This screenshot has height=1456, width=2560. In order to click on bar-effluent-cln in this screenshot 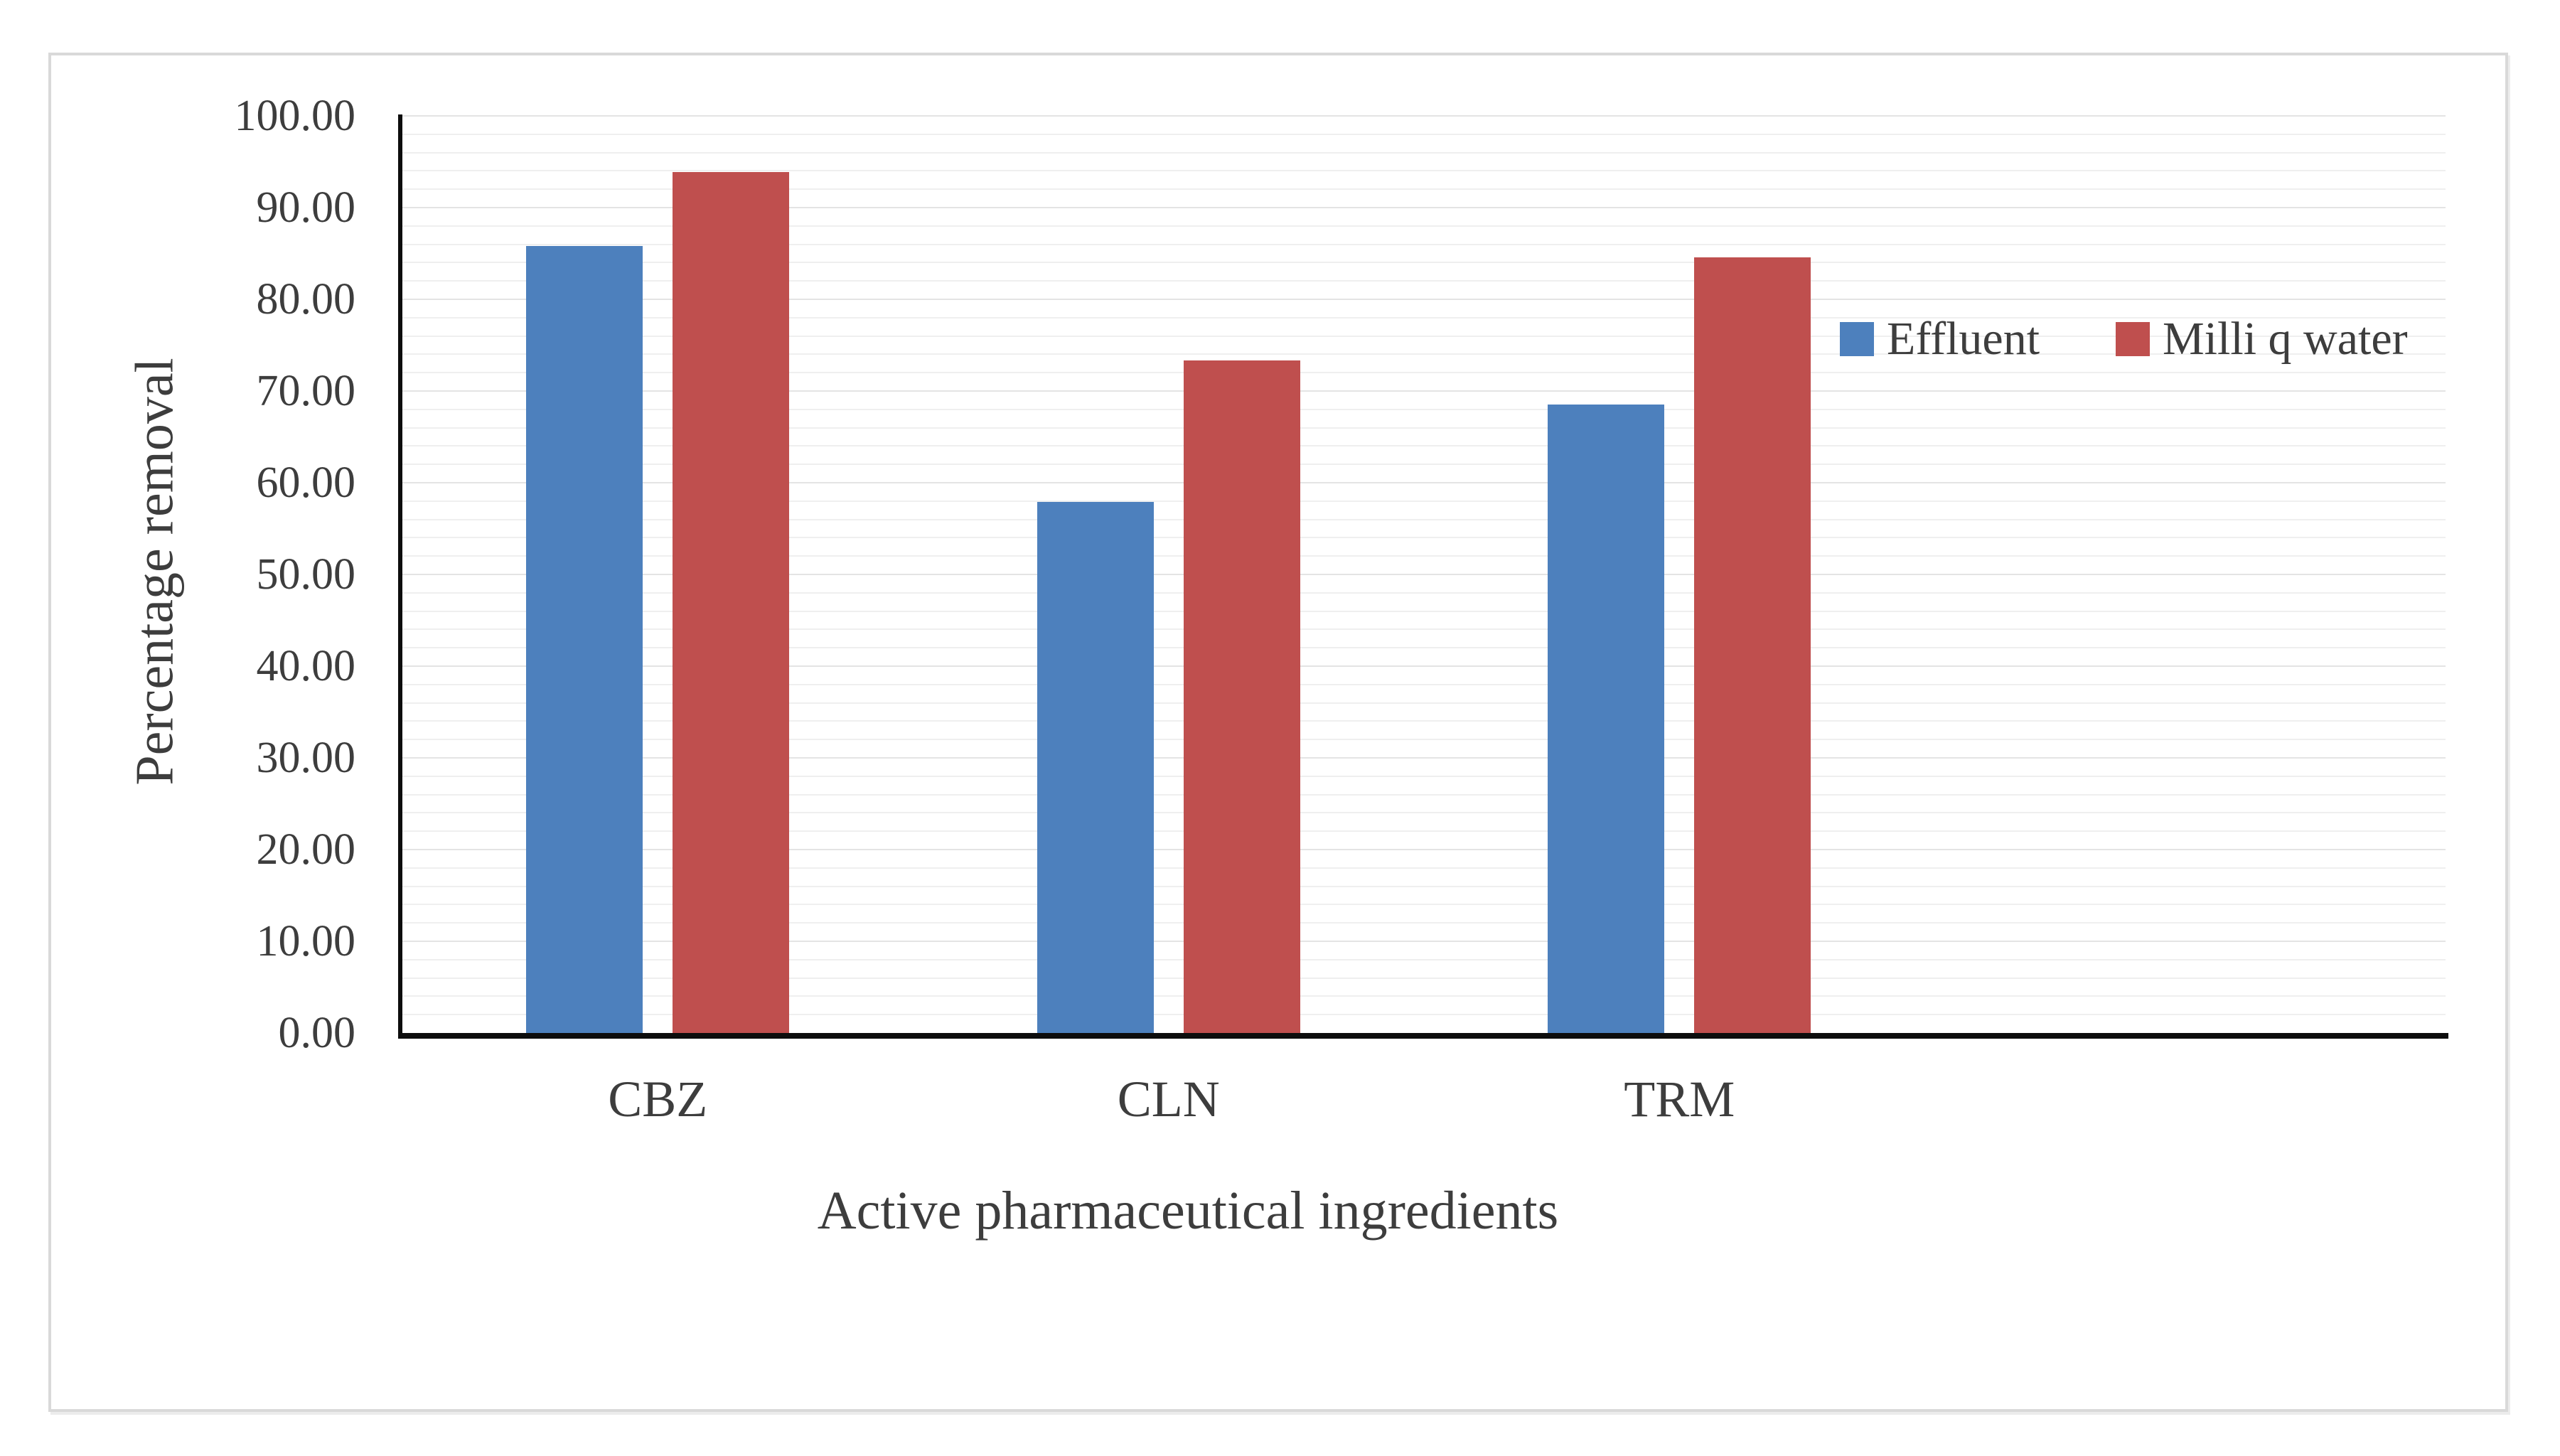, I will do `click(1096, 767)`.